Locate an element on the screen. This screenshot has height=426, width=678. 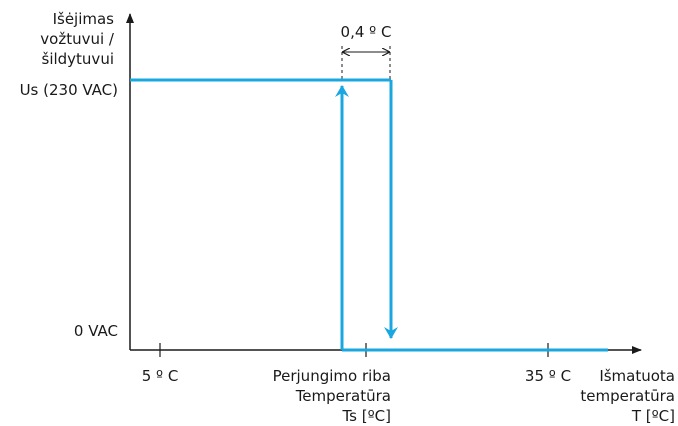
y-axis-label-line-3: šildytuvui is located at coordinates (78, 59).